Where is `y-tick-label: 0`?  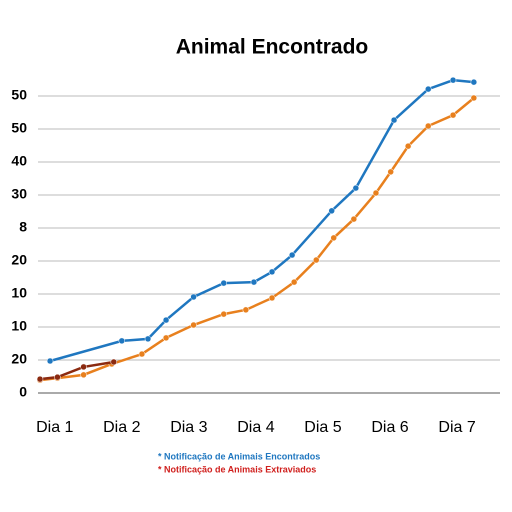
y-tick-label: 0 is located at coordinates (23, 392).